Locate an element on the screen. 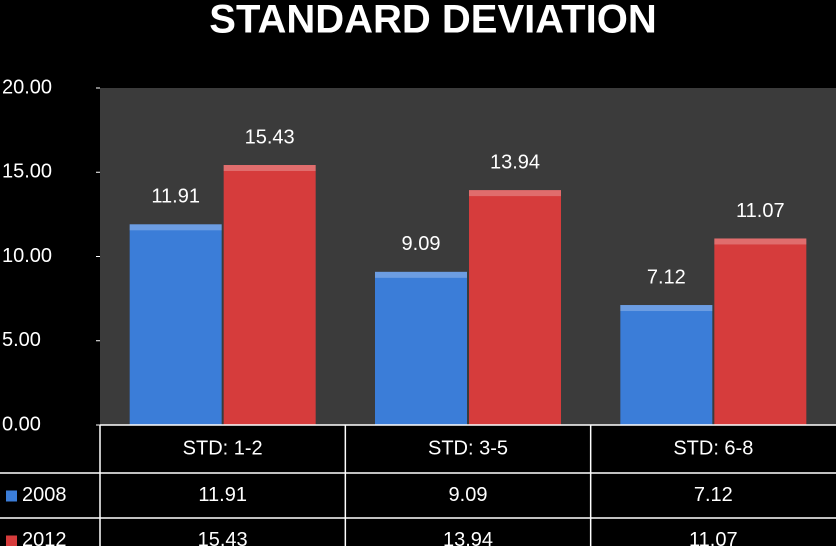 This screenshot has width=836, height=546. y-tick-label: 5.00 is located at coordinates (21, 340).